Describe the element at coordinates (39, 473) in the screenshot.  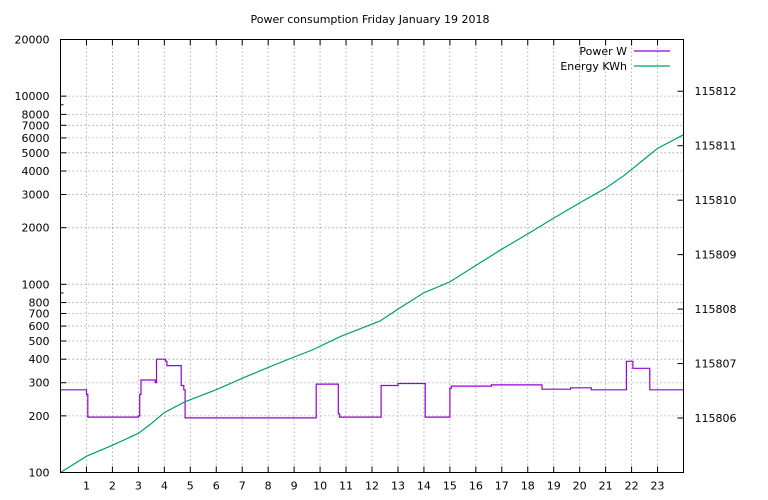
I see `y-tick-label: 100` at that location.